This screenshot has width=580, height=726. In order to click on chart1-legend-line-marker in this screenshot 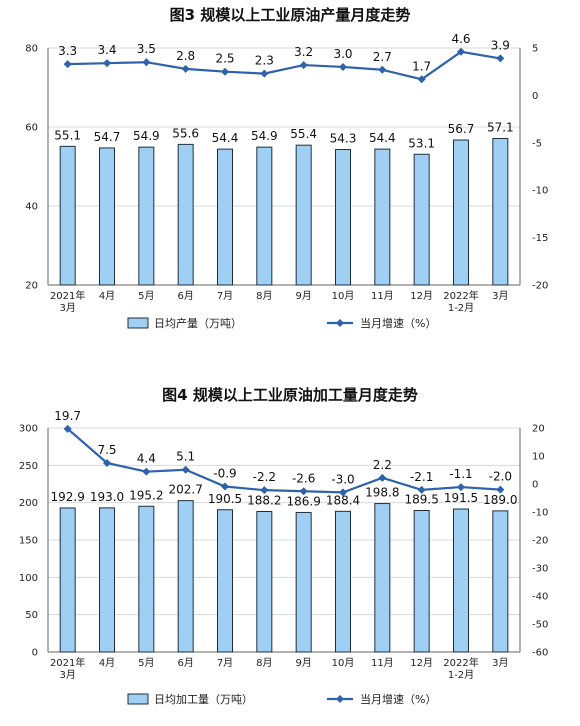, I will do `click(340, 323)`.